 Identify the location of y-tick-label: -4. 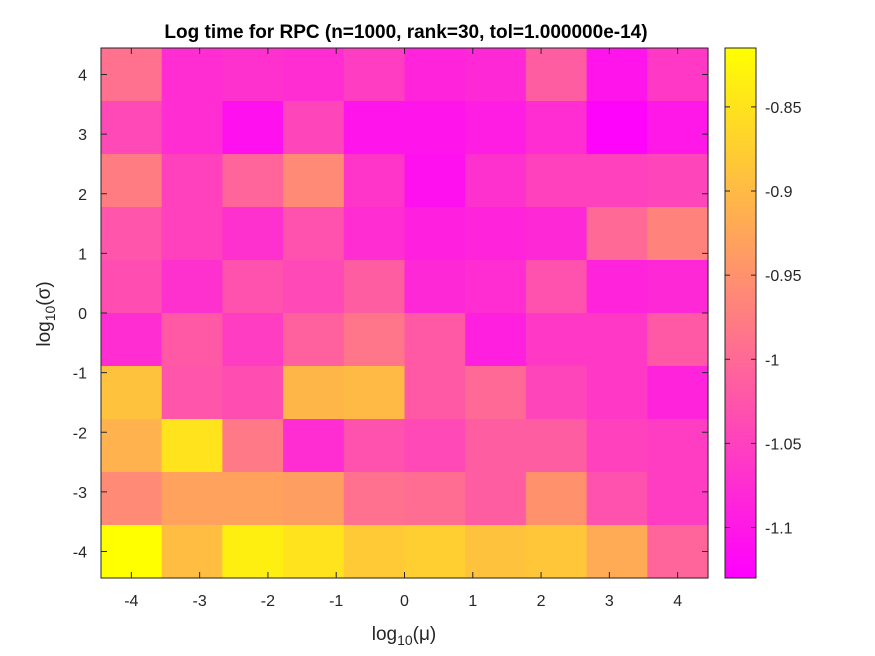
(80, 553).